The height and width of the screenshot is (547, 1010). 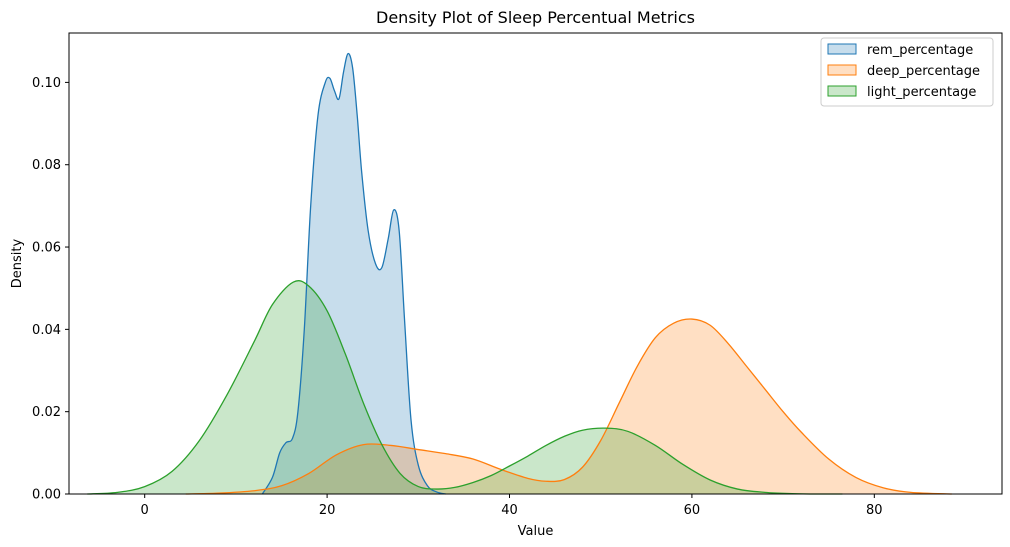 What do you see at coordinates (50, 289) in the screenshot?
I see `y-axis: 0.00 0.02 0.04 0.06 0.08 0.10` at bounding box center [50, 289].